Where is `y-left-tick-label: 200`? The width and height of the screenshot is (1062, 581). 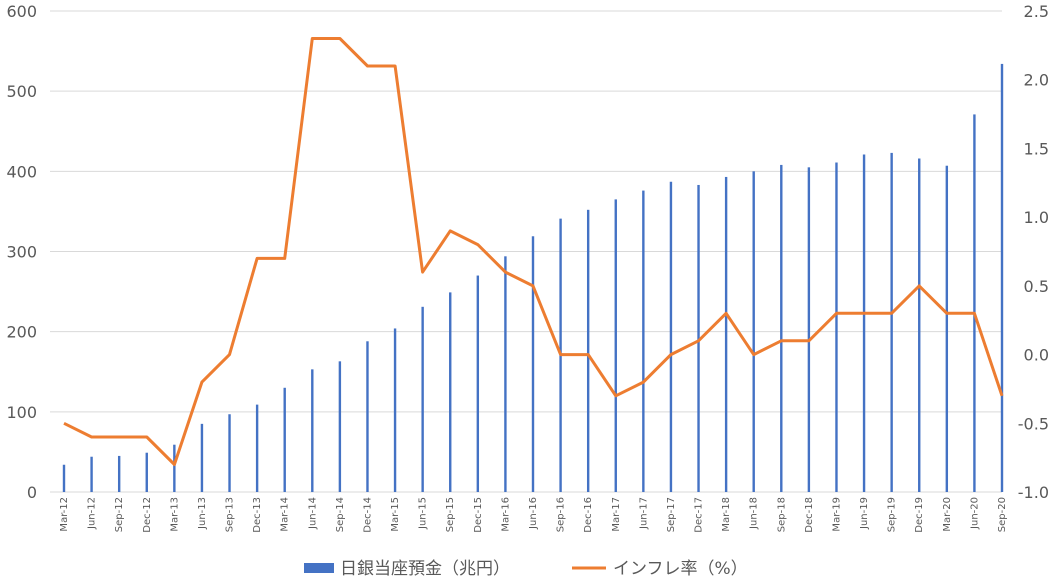
y-left-tick-label: 200 is located at coordinates (21, 332).